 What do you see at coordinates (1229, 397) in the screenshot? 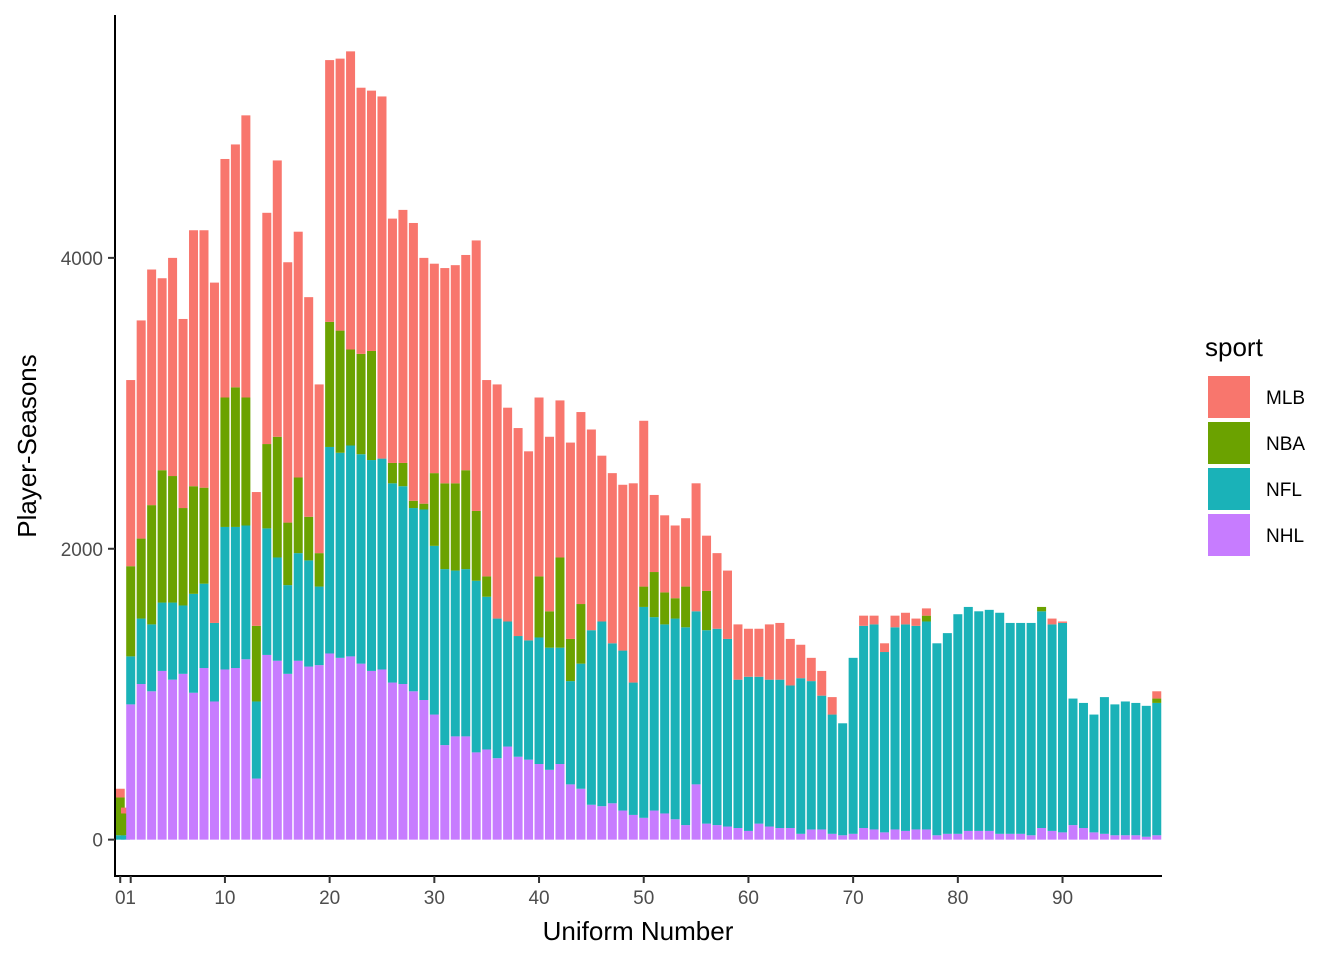
I see `legend-key-mlb` at bounding box center [1229, 397].